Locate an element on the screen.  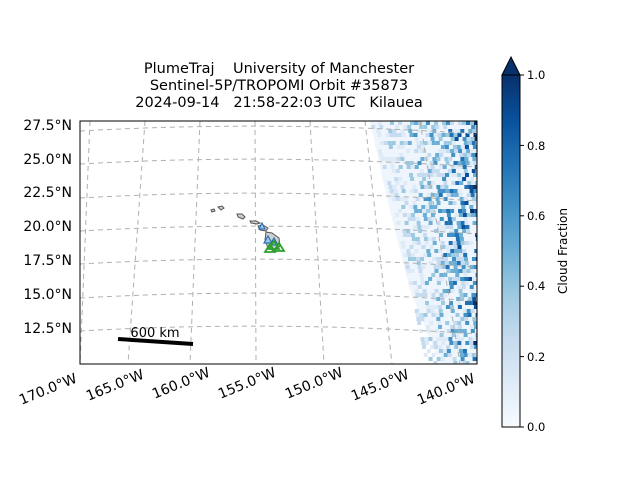
lat-label: 17.5°N is located at coordinates (47, 261).